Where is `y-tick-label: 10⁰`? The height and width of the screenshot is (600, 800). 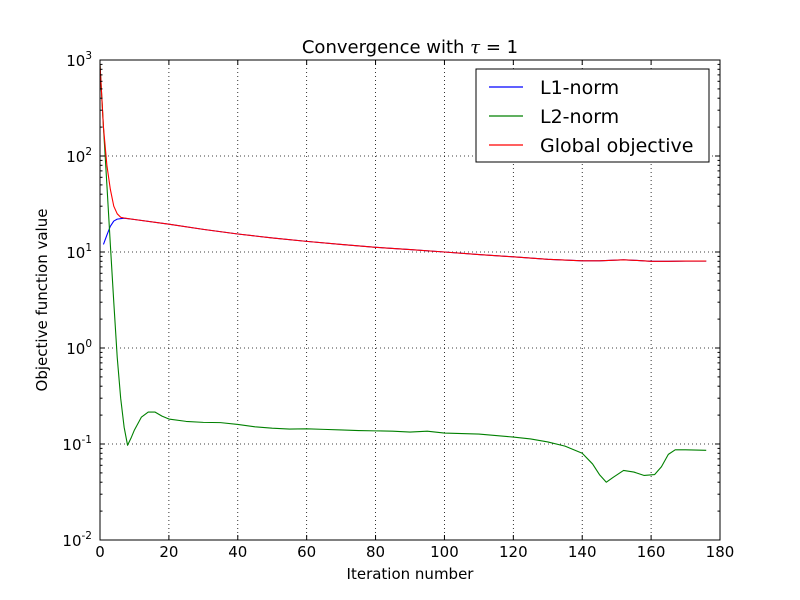 y-tick-label: 10⁰ is located at coordinates (79, 348).